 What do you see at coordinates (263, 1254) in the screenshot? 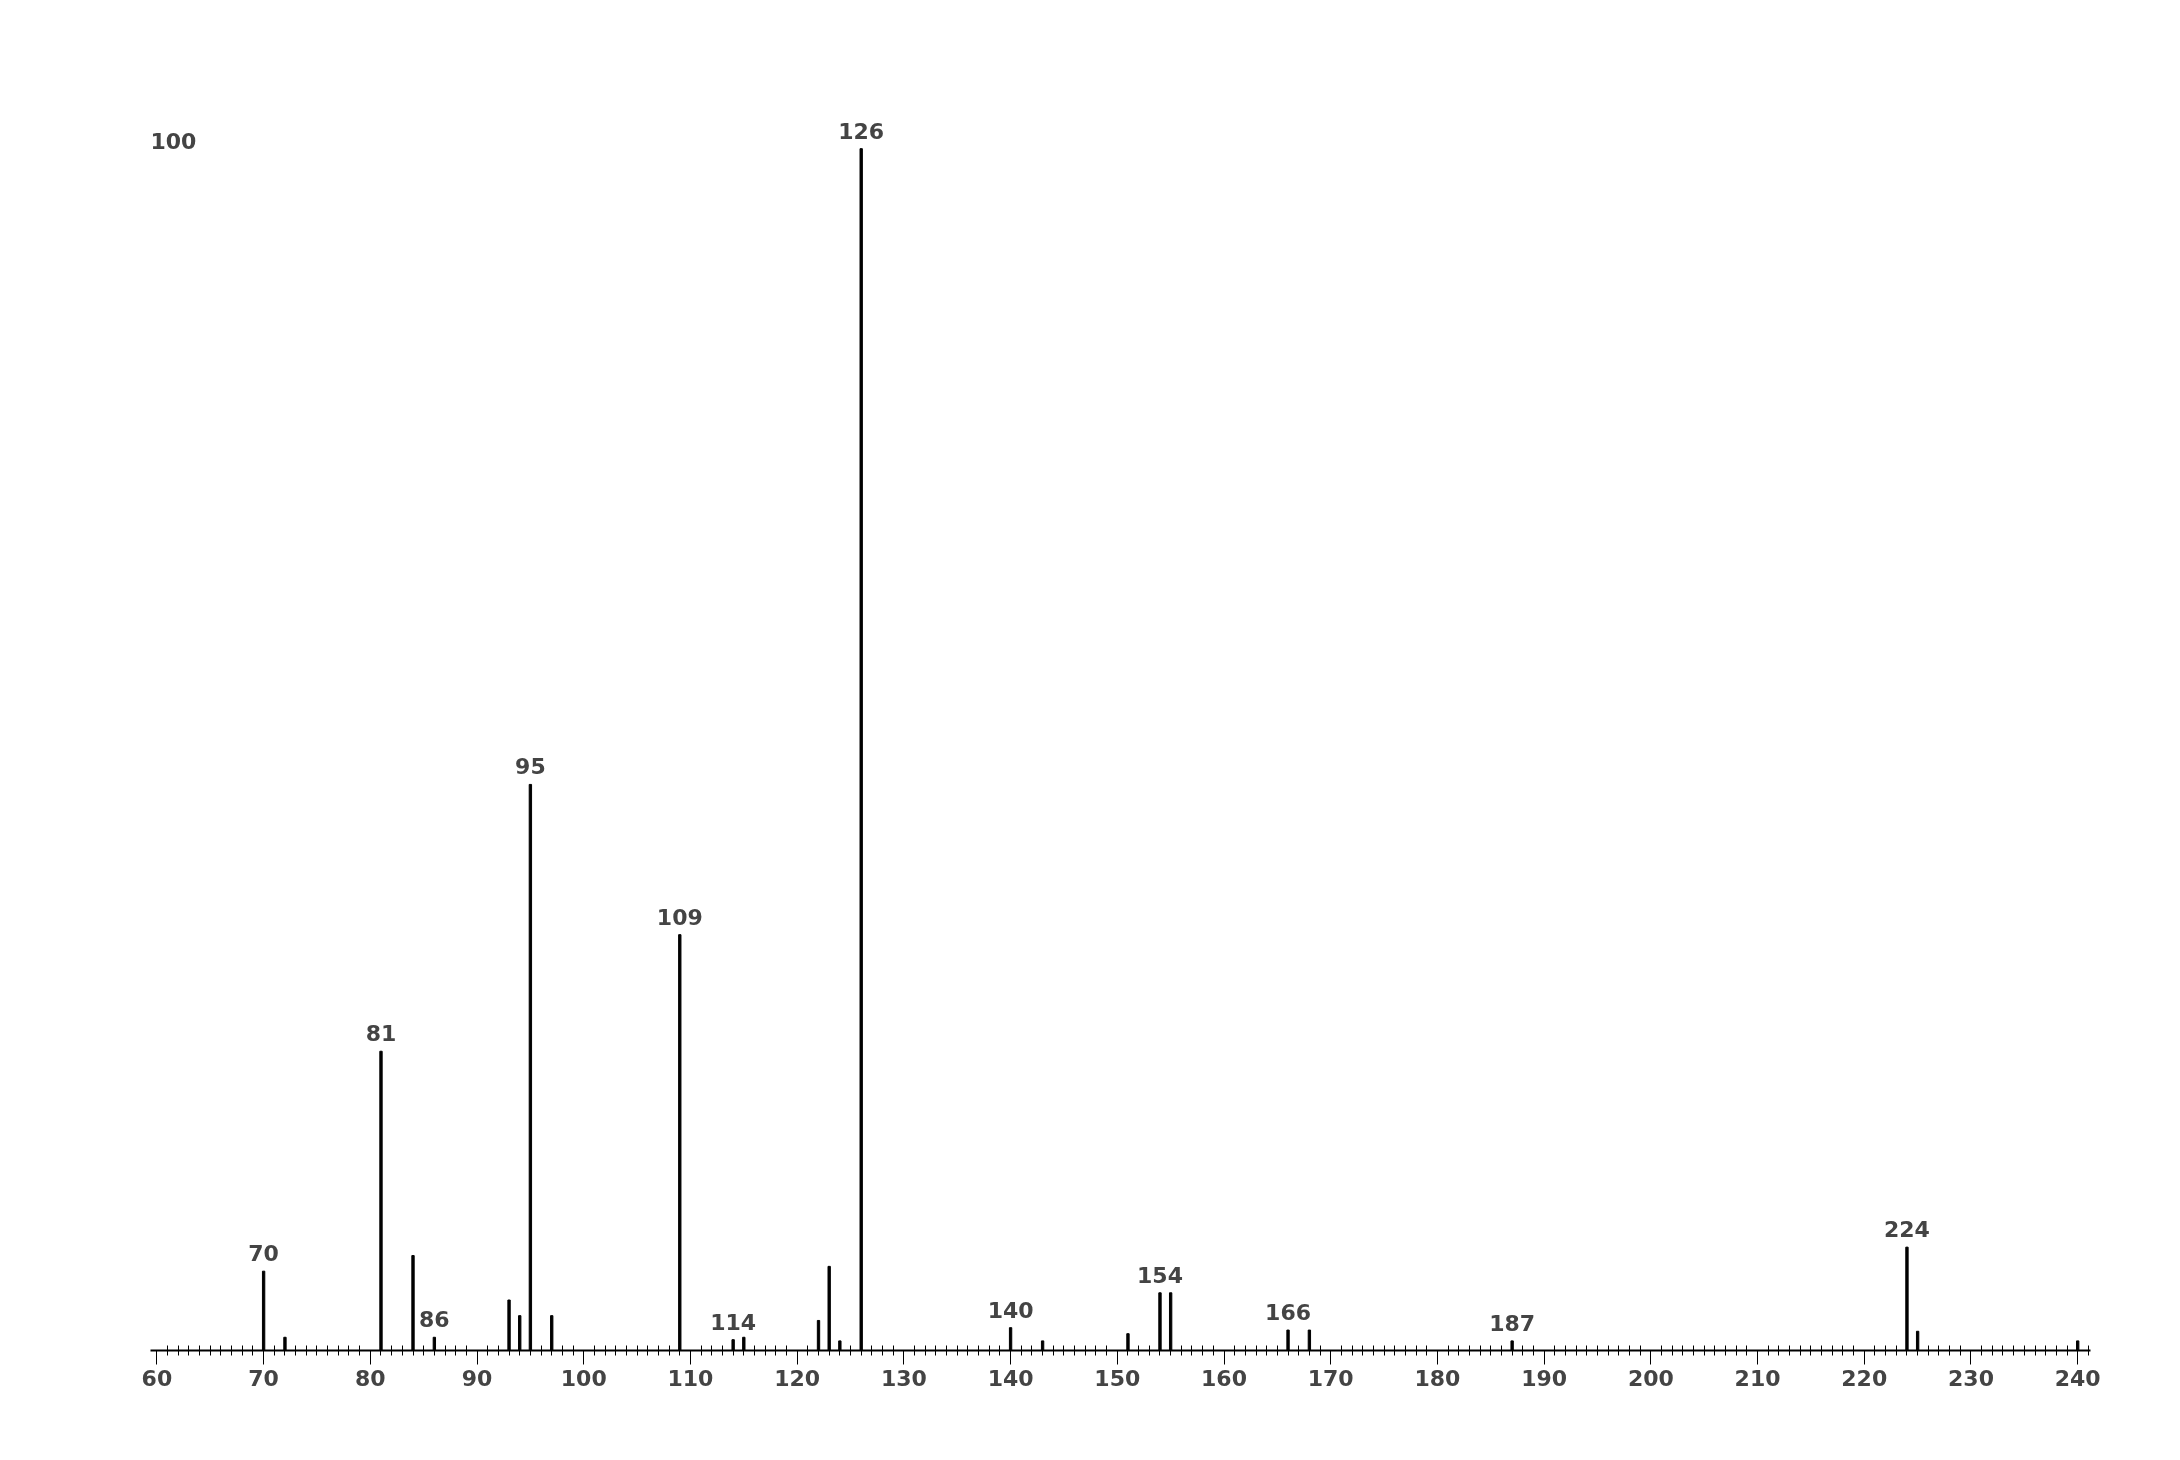
I see `annotation: 70` at bounding box center [263, 1254].